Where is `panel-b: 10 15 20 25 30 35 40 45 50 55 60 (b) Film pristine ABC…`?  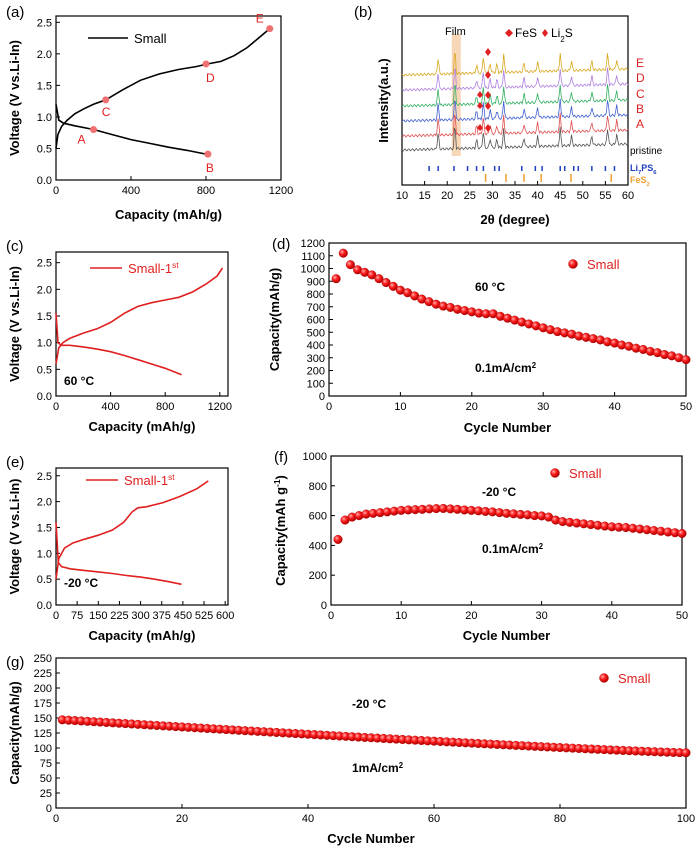 panel-b: 10 15 20 25 30 35 40 45 50 55 60 (b) Film pristine ABC… is located at coordinates (508, 115).